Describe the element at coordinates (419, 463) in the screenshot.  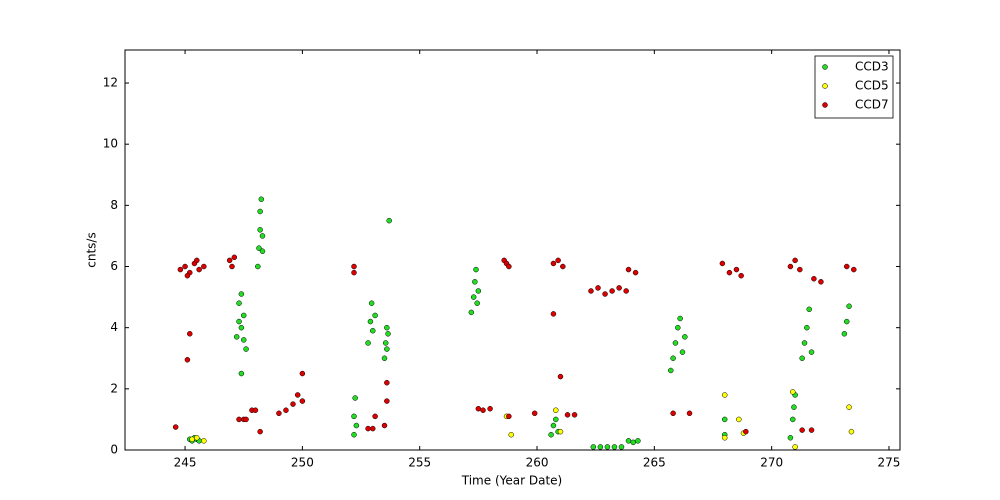
I see `x-tick-label: 255` at that location.